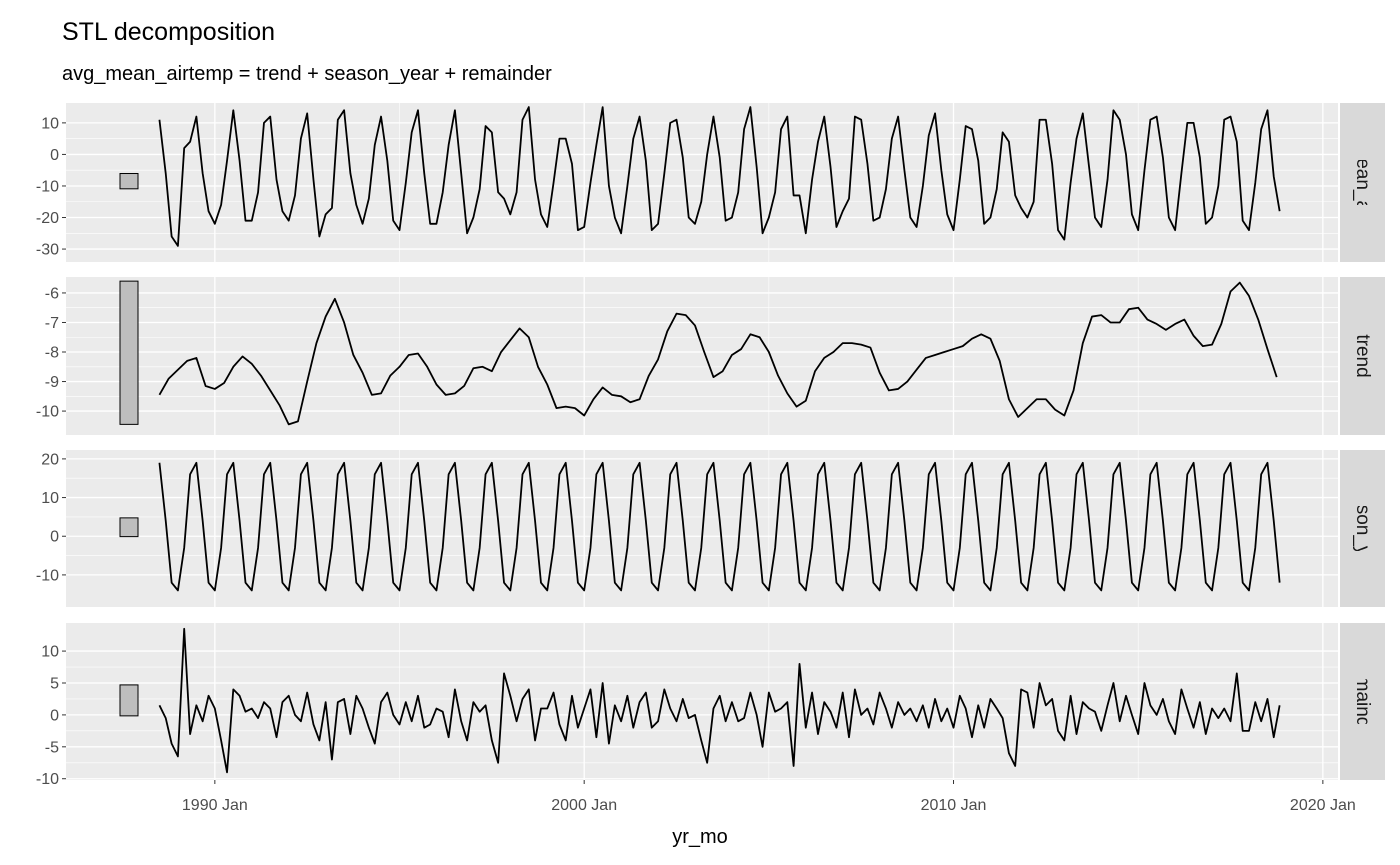 This screenshot has height=865, width=1400. I want to click on facet-label: avg_mean_airtemp, so click(1362, 182).